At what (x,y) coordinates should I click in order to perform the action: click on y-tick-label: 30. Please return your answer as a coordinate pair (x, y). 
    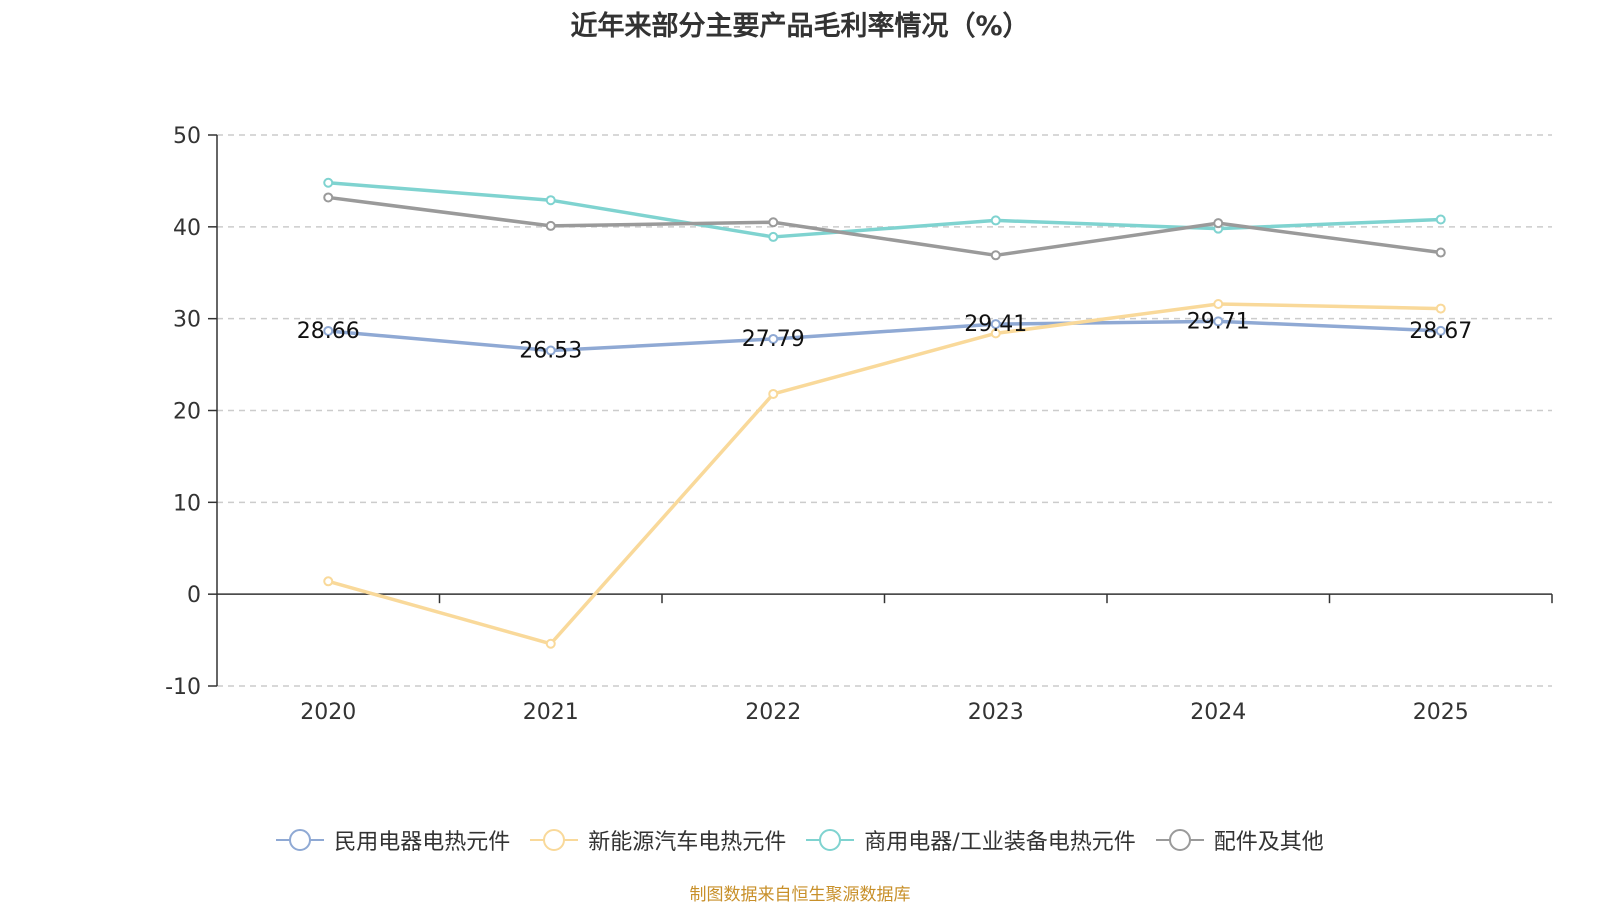
    Looking at the image, I should click on (187, 320).